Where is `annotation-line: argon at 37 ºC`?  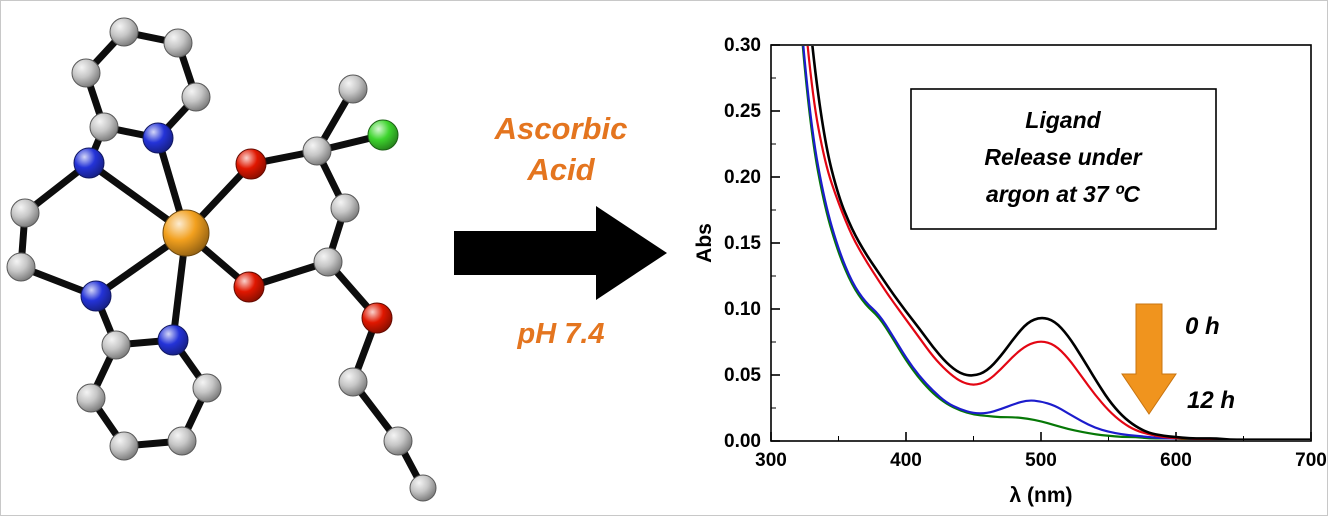 annotation-line: argon at 37 ºC is located at coordinates (1063, 194).